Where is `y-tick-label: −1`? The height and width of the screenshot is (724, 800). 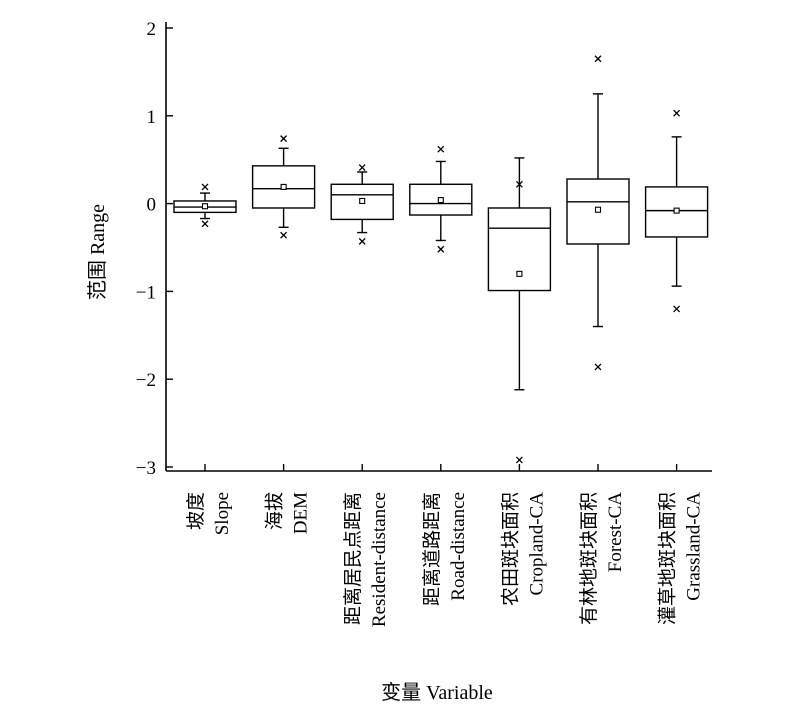
y-tick-label: −1 is located at coordinates (146, 292).